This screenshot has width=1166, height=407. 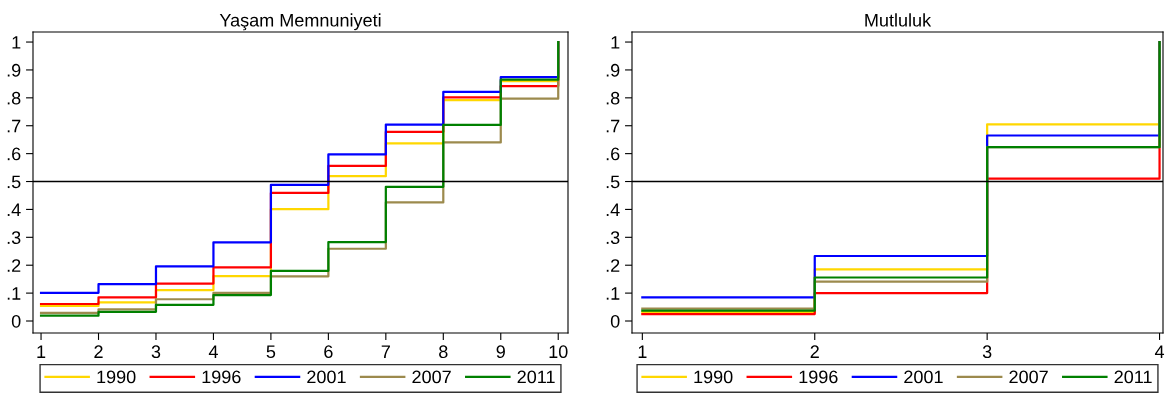 What do you see at coordinates (300, 22) in the screenshot?
I see `chart-title: Yaşam Memnuniyeti` at bounding box center [300, 22].